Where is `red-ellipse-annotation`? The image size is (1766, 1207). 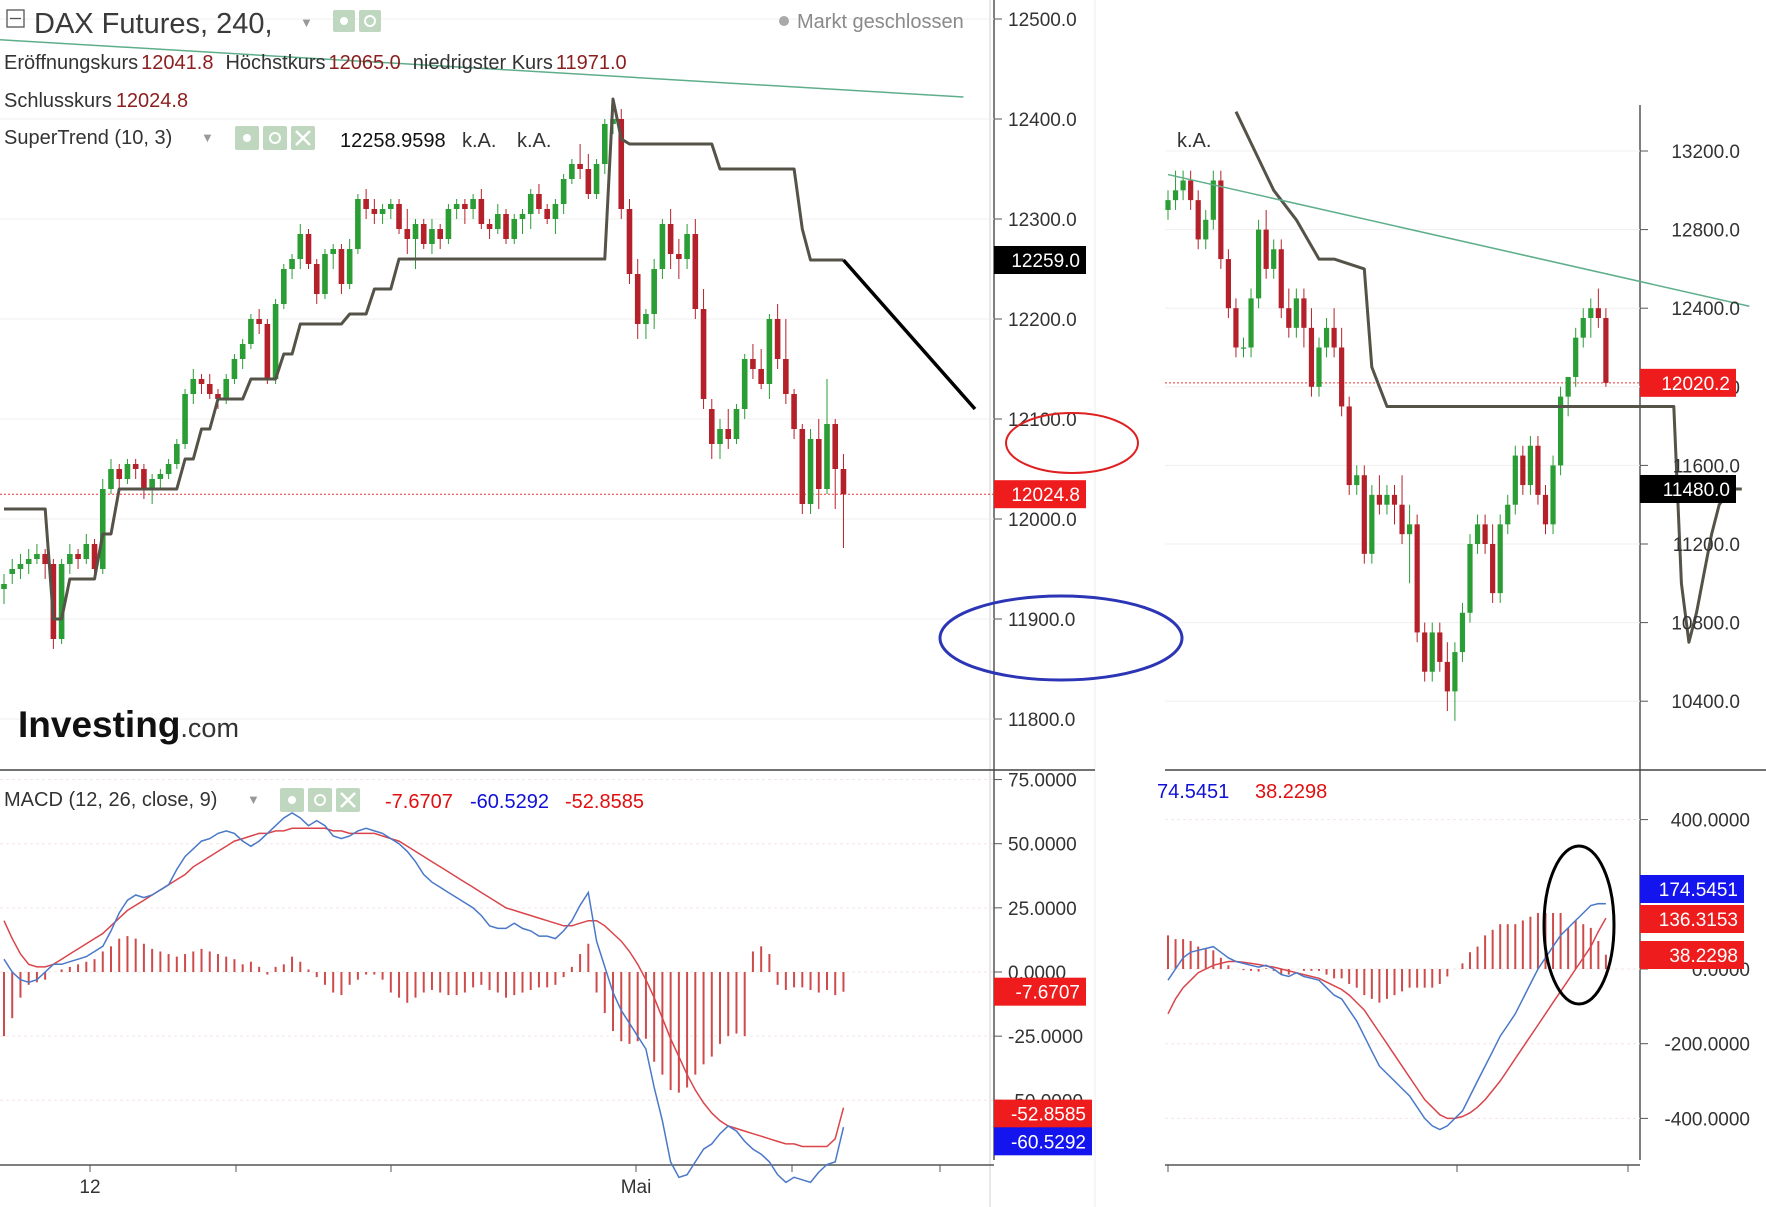 red-ellipse-annotation is located at coordinates (1072, 443).